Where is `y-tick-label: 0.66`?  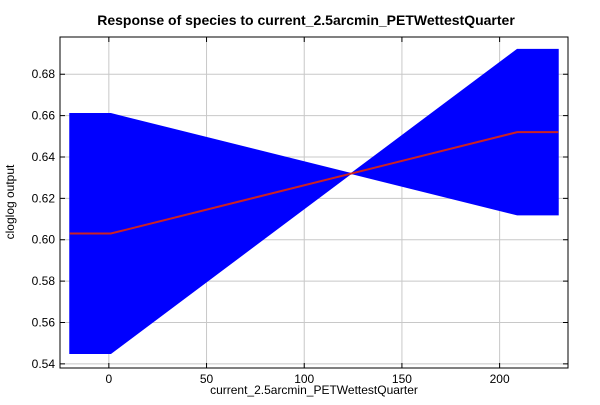 y-tick-label: 0.66 is located at coordinates (44, 116).